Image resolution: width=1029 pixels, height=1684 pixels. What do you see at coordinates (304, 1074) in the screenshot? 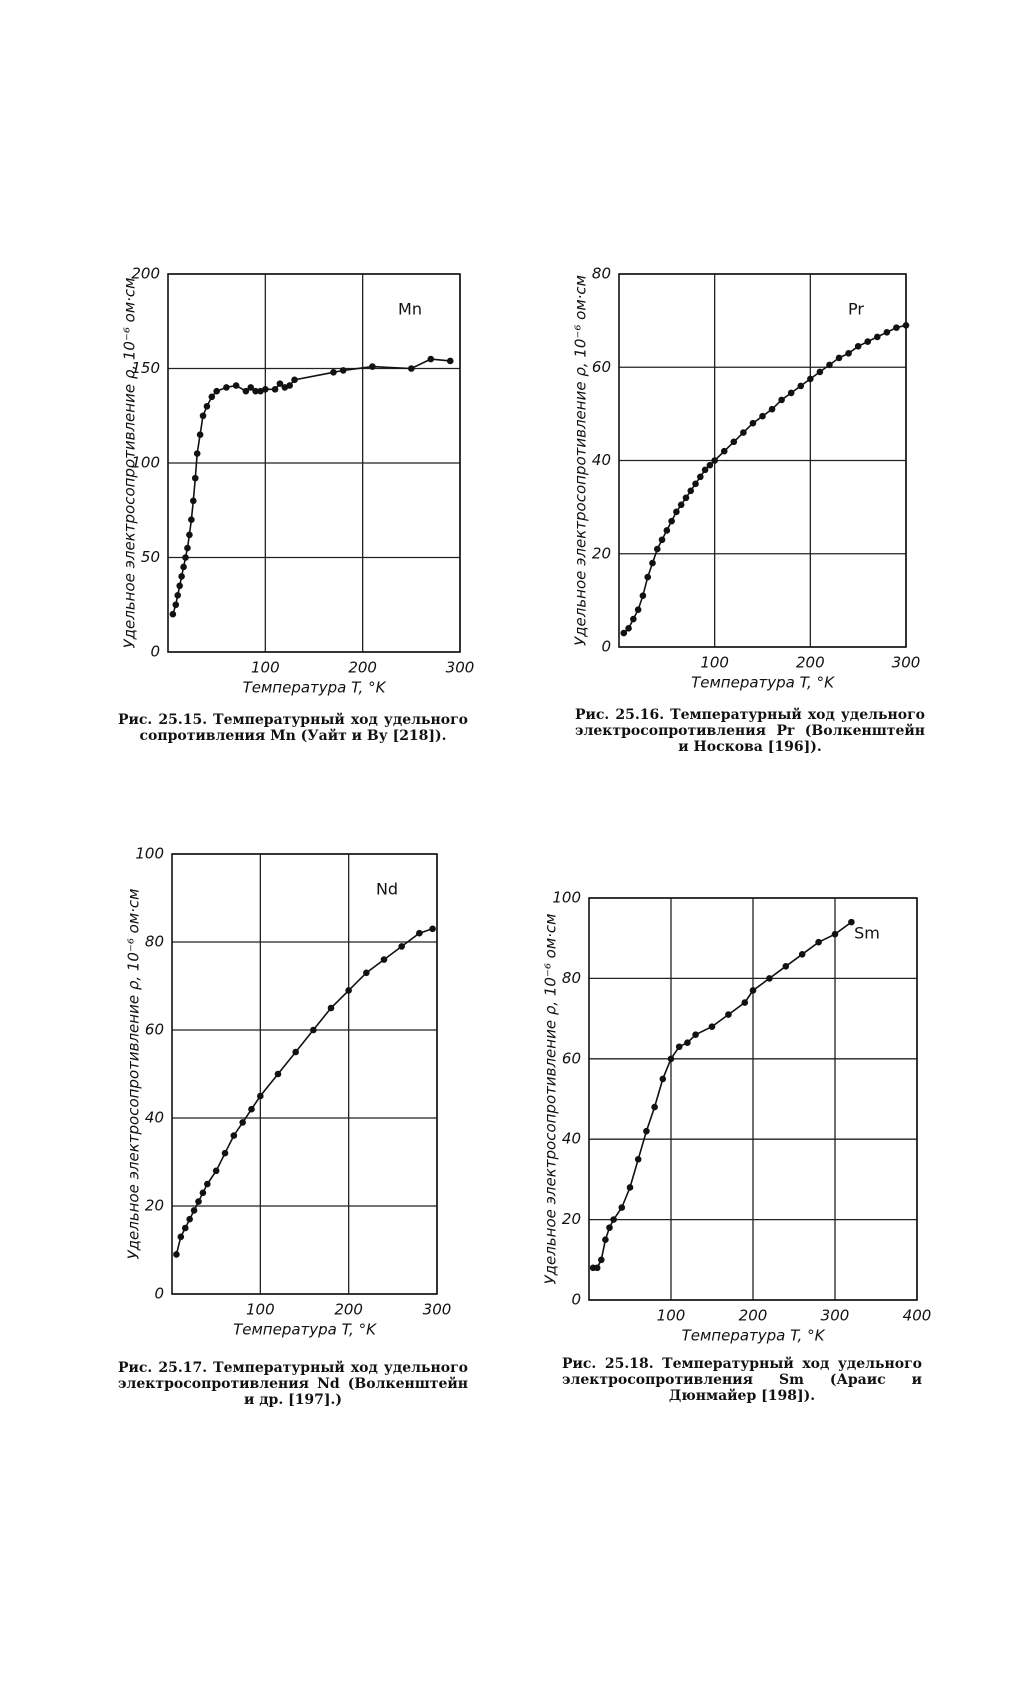
I see `plot-frame` at bounding box center [304, 1074].